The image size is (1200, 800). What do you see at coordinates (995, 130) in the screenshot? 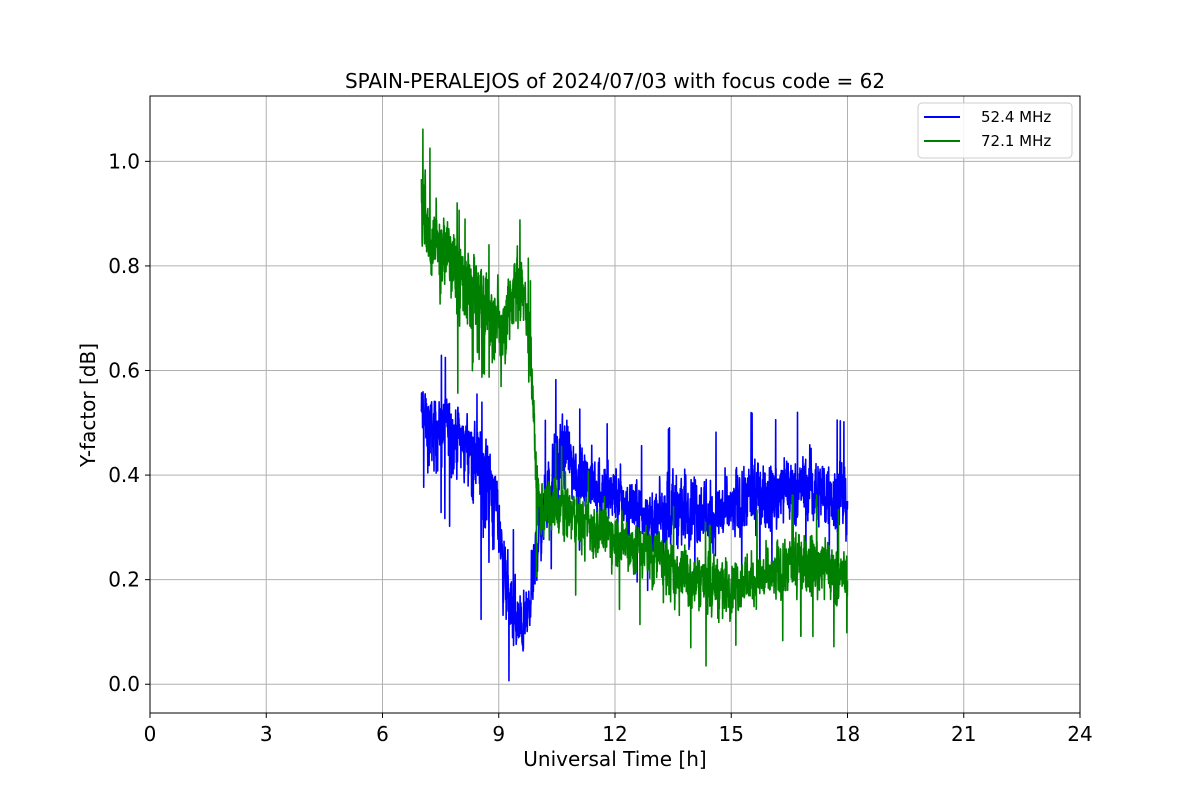
I see `legend: 52.4 MHz 72.1 MHz` at bounding box center [995, 130].